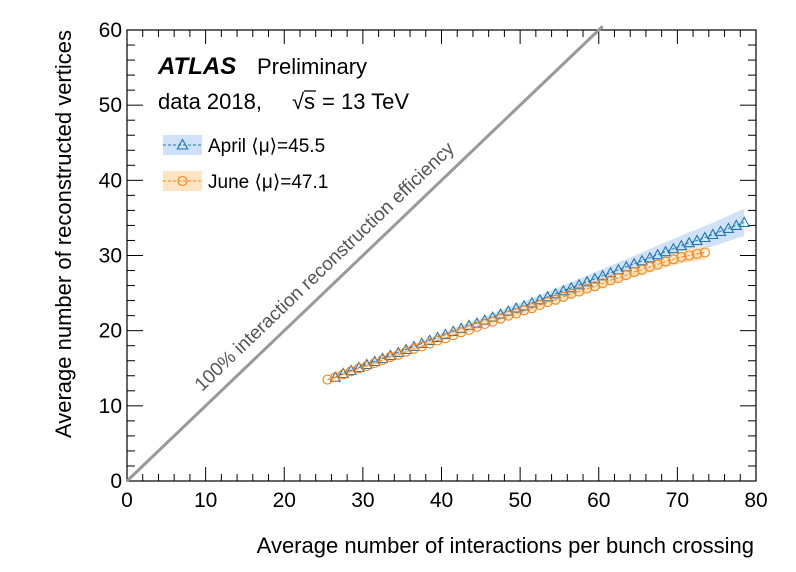 Image resolution: width=796 pixels, height=572 pixels. What do you see at coordinates (110, 180) in the screenshot?
I see `y-tick-label: 40` at bounding box center [110, 180].